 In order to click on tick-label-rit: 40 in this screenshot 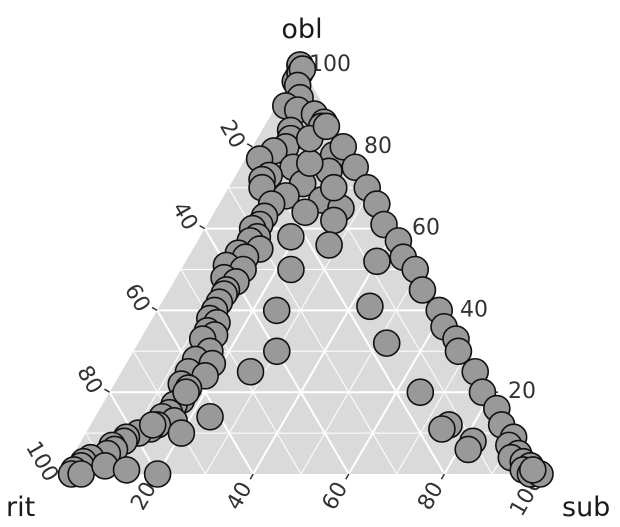, I will do `click(185, 216)`.